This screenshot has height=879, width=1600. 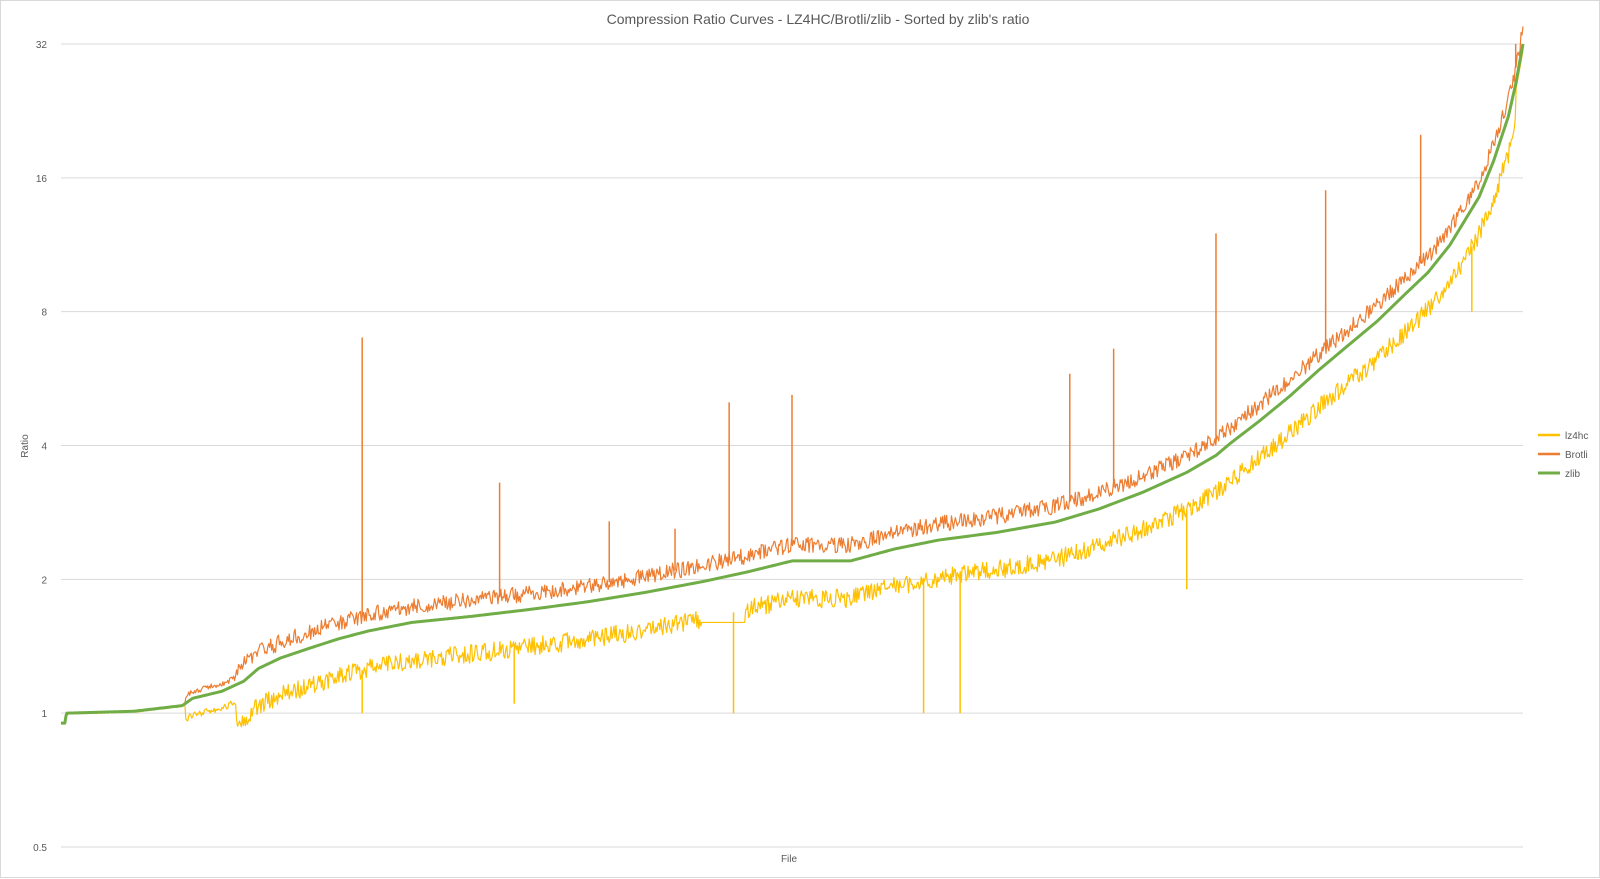 I want to click on y-tick-label-1: 1, so click(x=44, y=714).